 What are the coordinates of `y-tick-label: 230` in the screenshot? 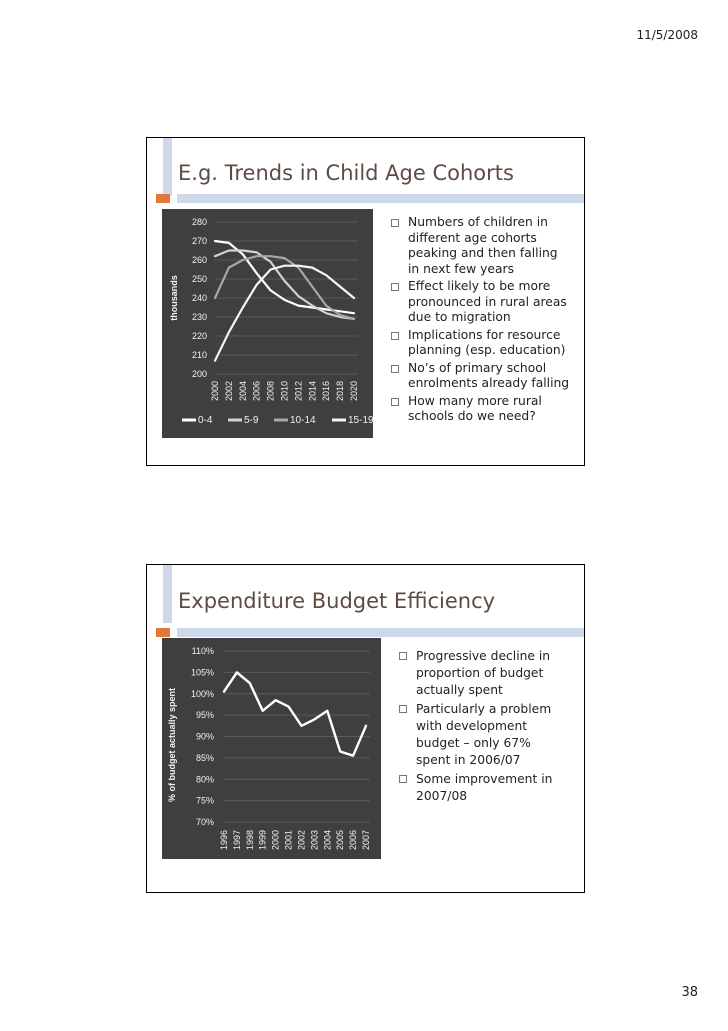 It's located at (199, 317).